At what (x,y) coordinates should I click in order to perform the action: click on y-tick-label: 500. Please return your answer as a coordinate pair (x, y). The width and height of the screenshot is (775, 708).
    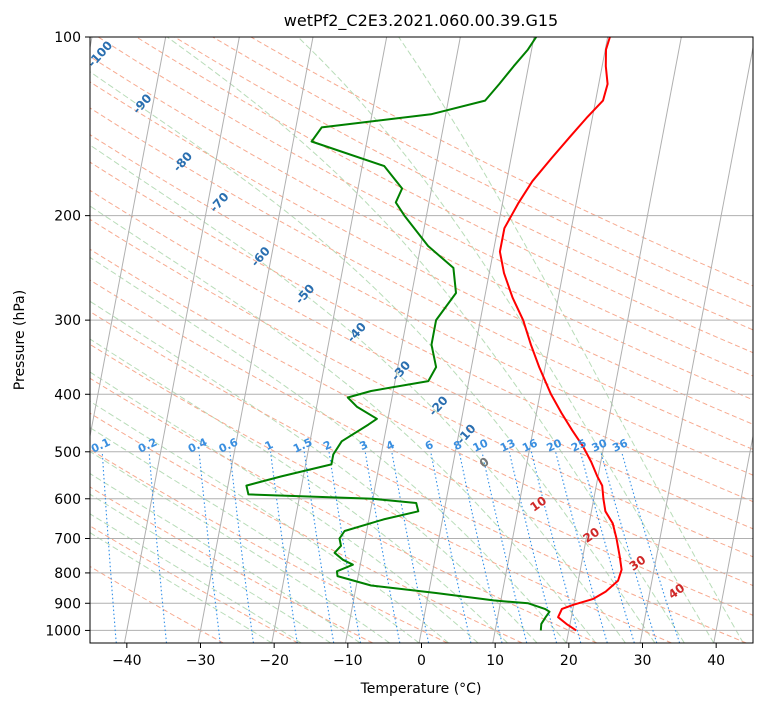
    Looking at the image, I should click on (67, 453).